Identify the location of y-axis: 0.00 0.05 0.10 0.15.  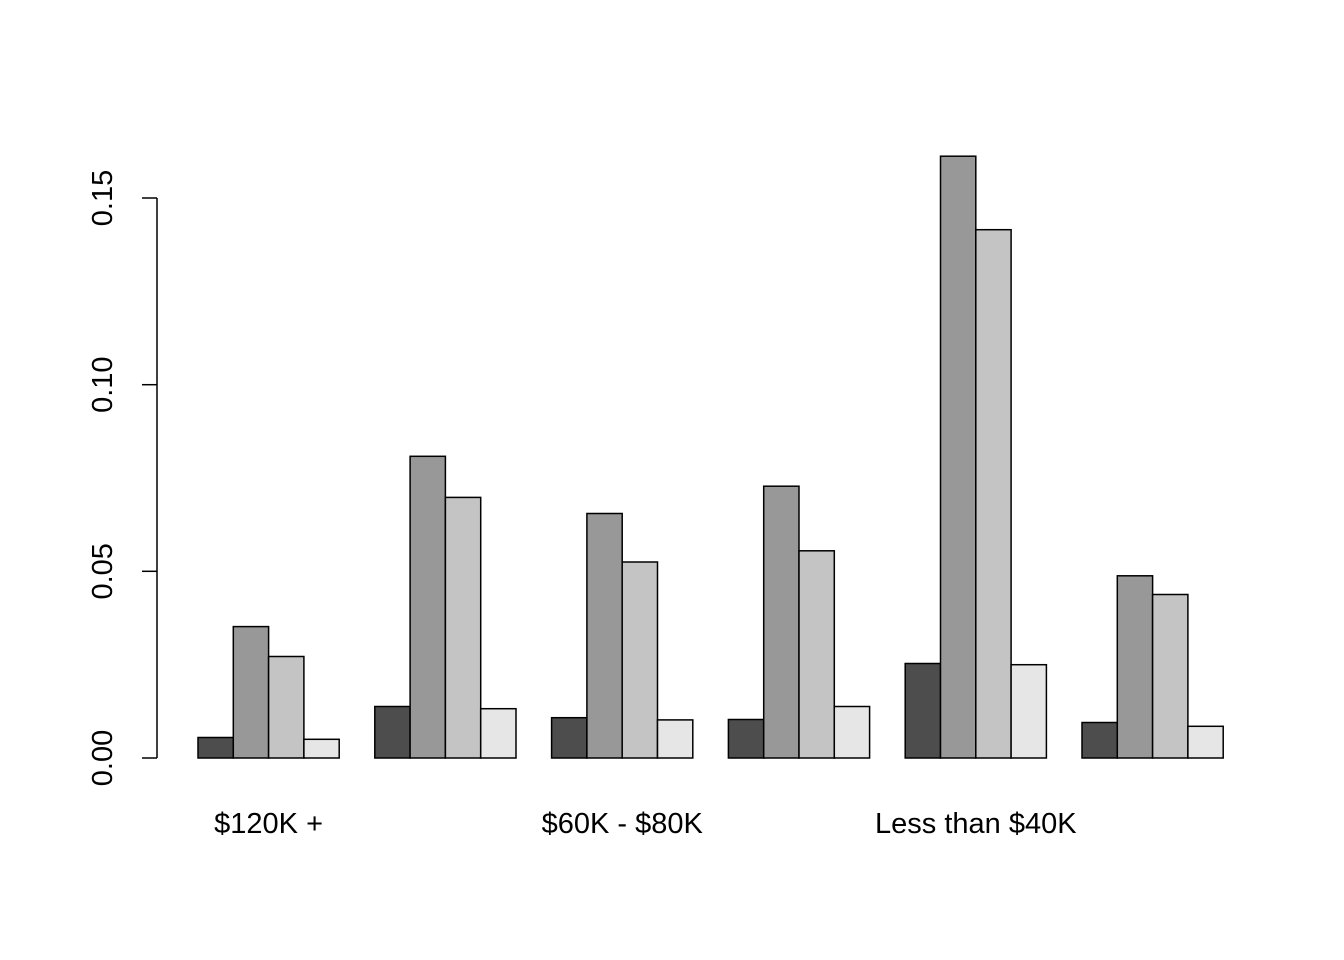
(122, 478).